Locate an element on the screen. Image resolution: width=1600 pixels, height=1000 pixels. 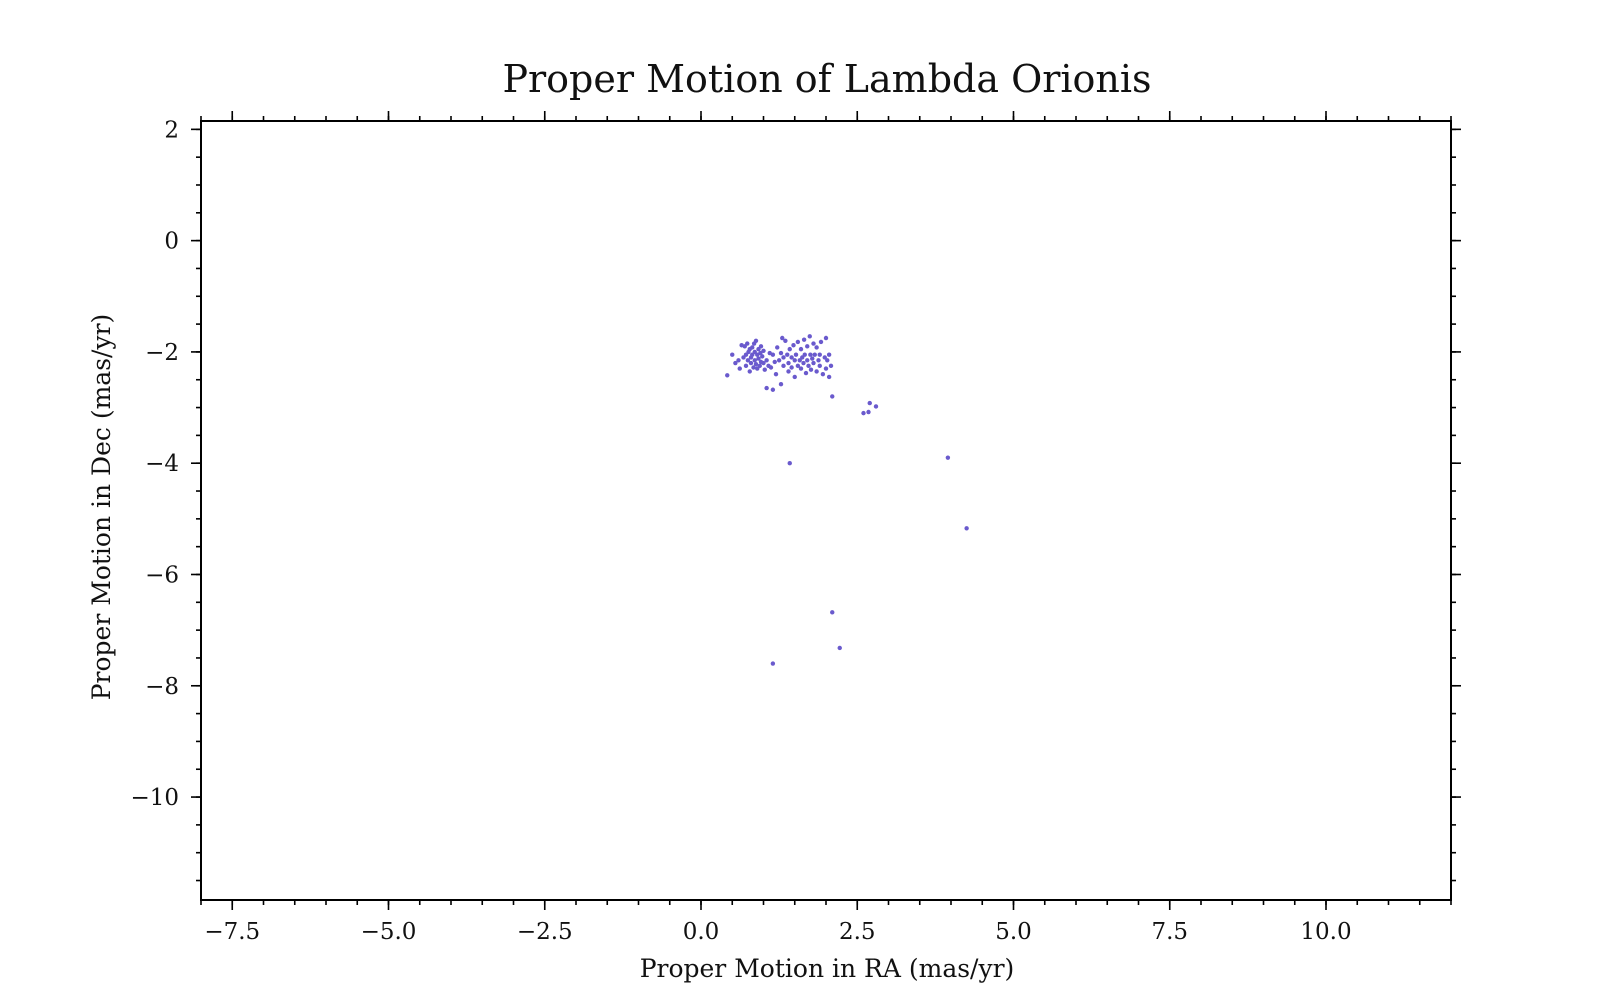
y-tick-label: −6 is located at coordinates (162, 575).